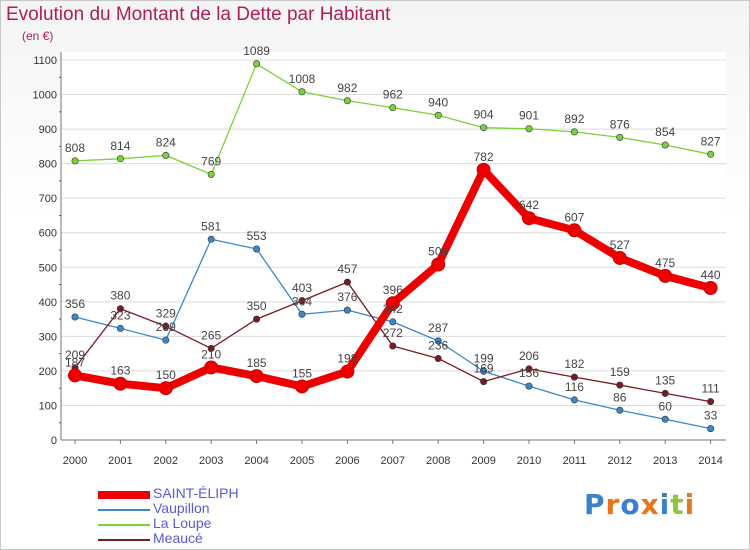  What do you see at coordinates (257, 363) in the screenshot?
I see `data-label: 185` at bounding box center [257, 363].